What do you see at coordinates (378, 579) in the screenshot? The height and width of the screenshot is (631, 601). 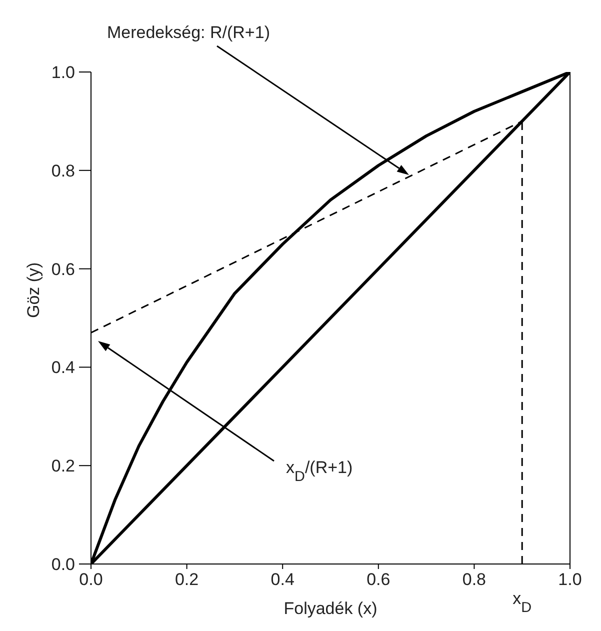 I see `x-tick-label: 0.6` at bounding box center [378, 579].